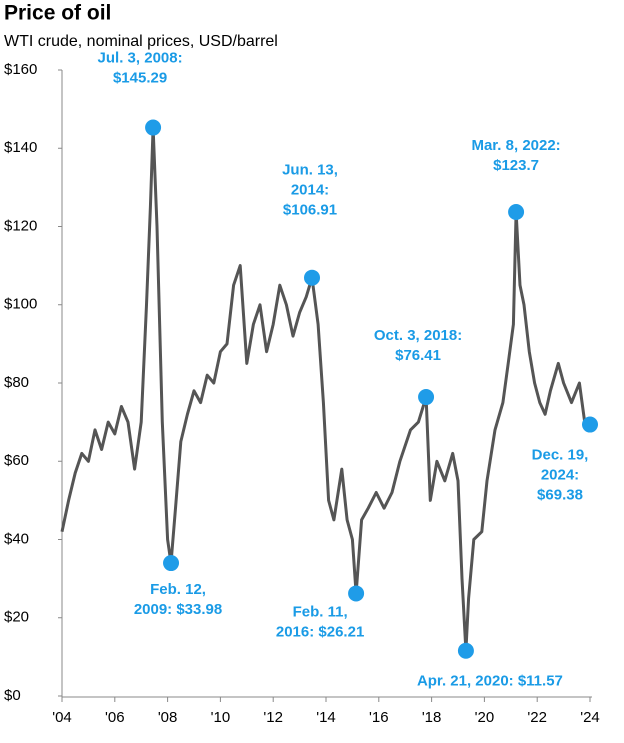 The width and height of the screenshot is (624, 743). What do you see at coordinates (20, 304) in the screenshot?
I see `y-tick-label: $100` at bounding box center [20, 304].